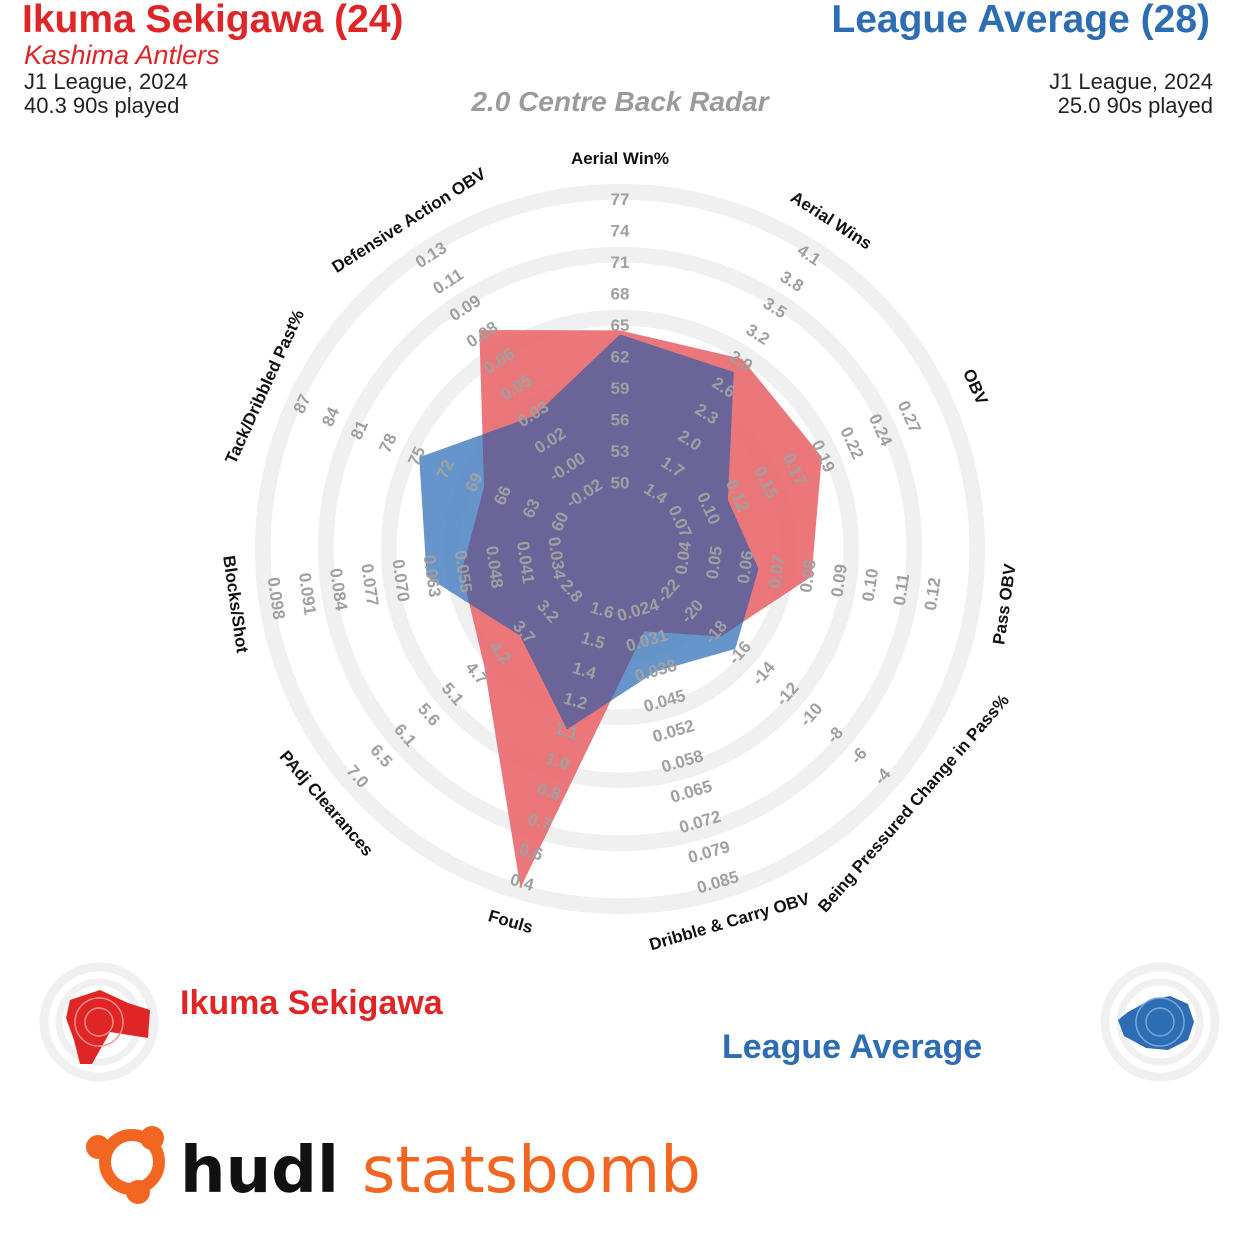  What do you see at coordinates (839, 580) in the screenshot?
I see `tick-label: 0.09` at bounding box center [839, 580].